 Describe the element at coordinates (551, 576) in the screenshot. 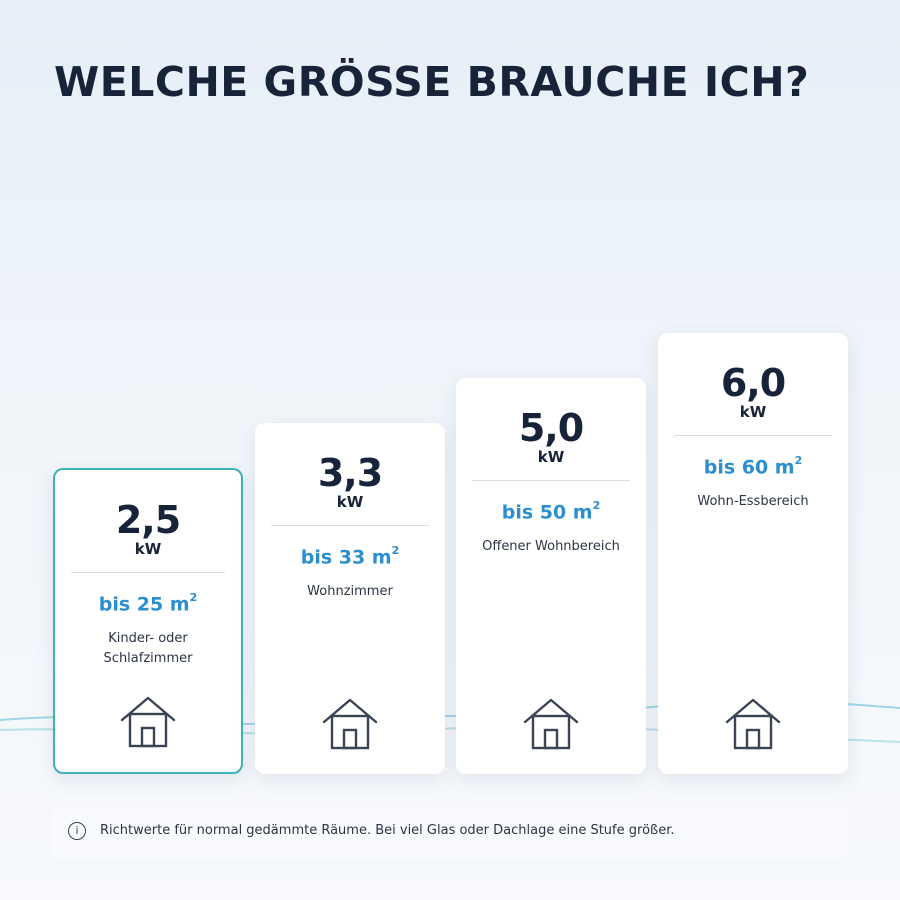

I see `card-5-0kw: 5,0 kW bis 50 m2 Offener Wohnbereich` at that location.